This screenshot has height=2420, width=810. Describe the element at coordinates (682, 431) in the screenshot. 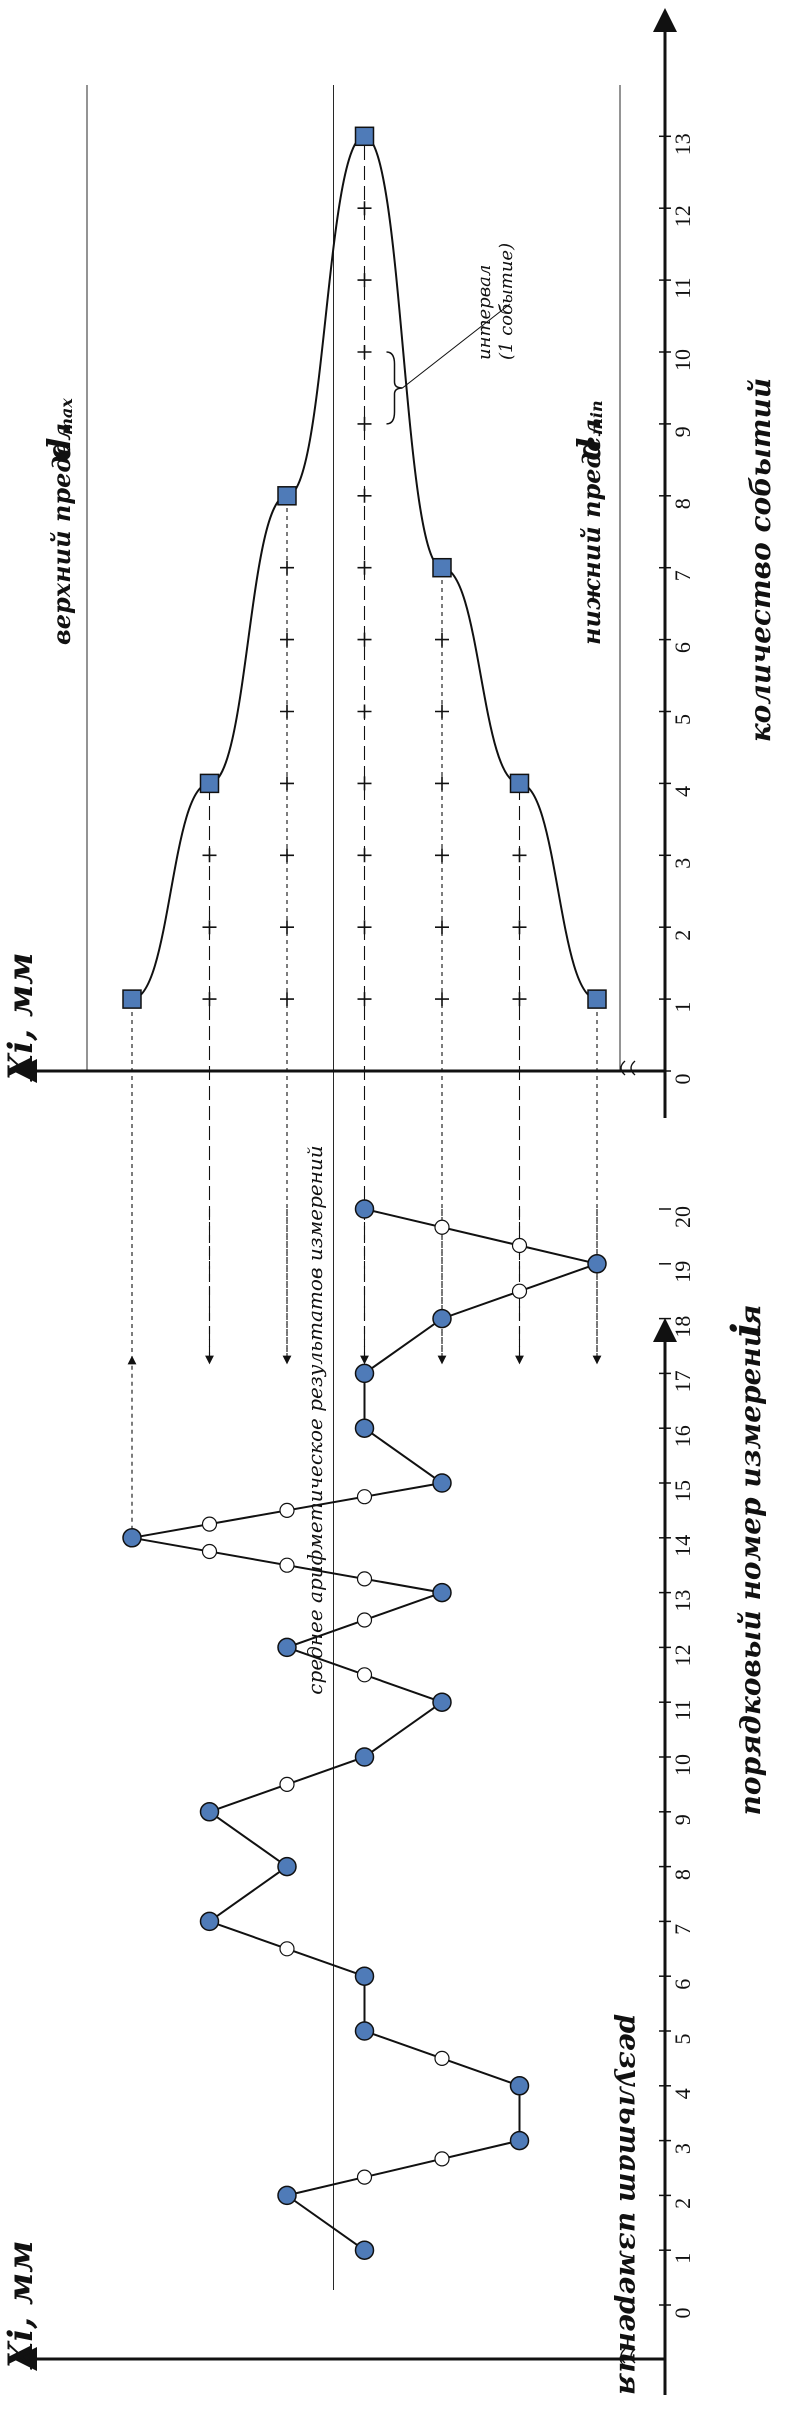

I see `x-tick-label: 9` at that location.